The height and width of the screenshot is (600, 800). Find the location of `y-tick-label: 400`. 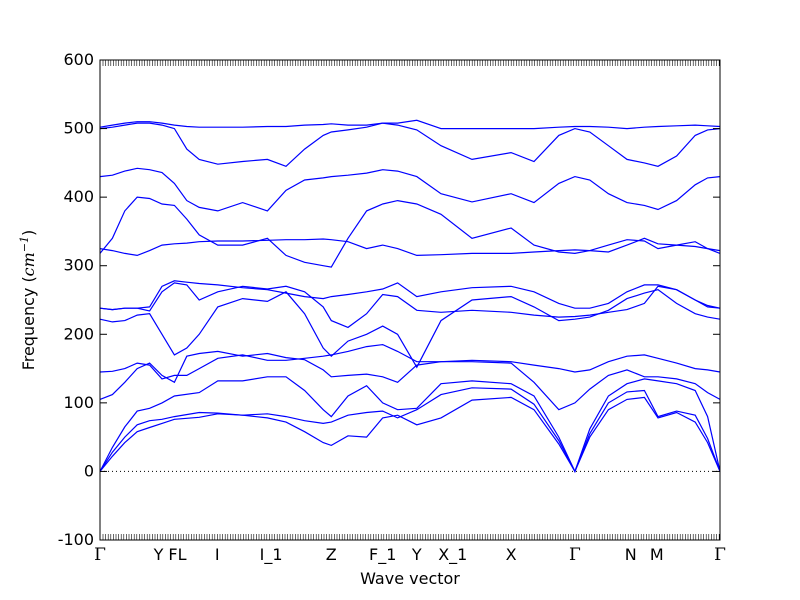

y-tick-label: 400 is located at coordinates (78, 196).